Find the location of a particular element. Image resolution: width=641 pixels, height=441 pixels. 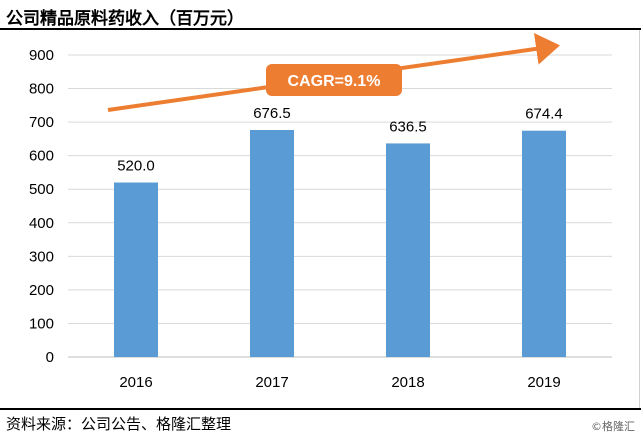

data-label: 520.0 is located at coordinates (136, 166).